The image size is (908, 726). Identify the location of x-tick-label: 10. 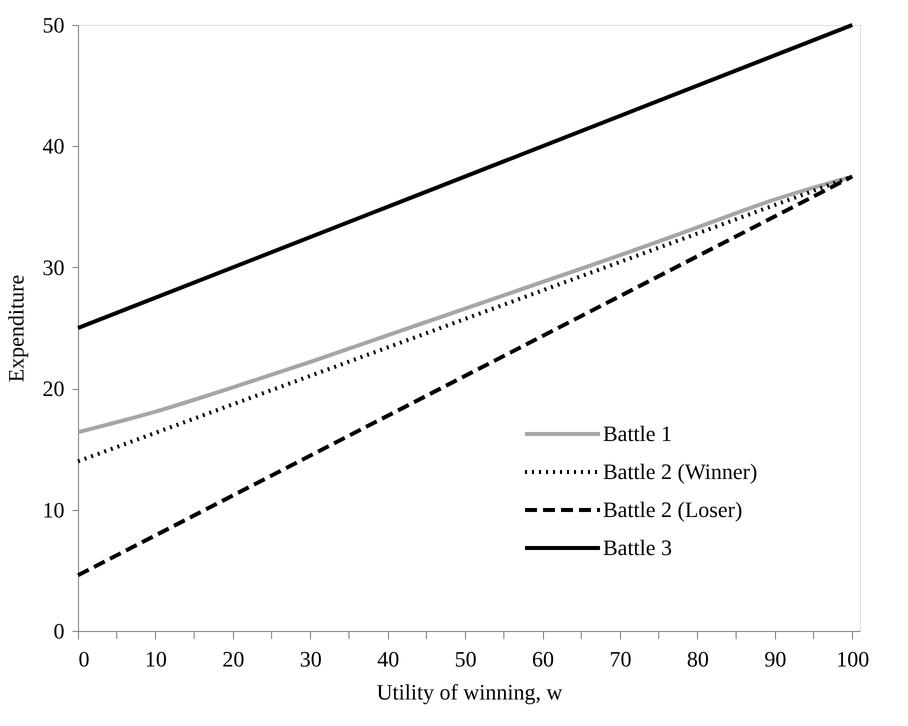
(155, 659).